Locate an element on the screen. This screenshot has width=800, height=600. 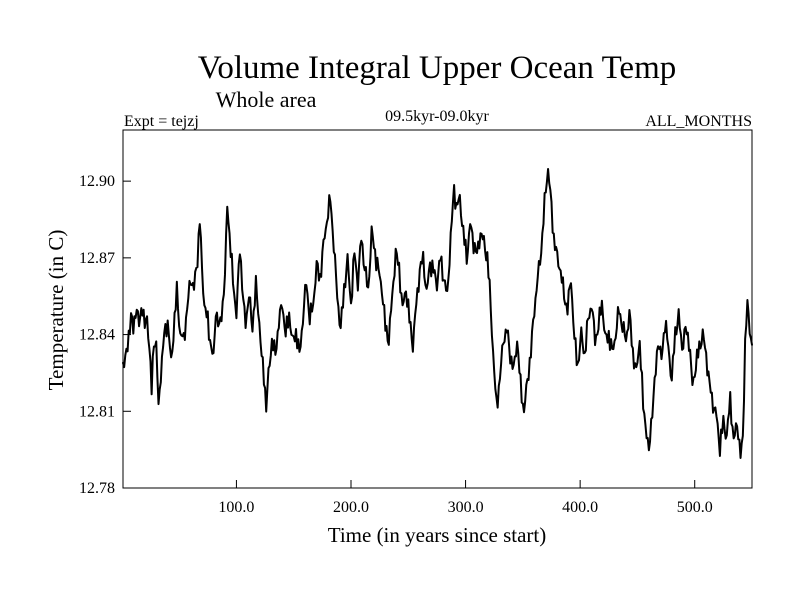
x-tick-label: 400.0 is located at coordinates (580, 507).